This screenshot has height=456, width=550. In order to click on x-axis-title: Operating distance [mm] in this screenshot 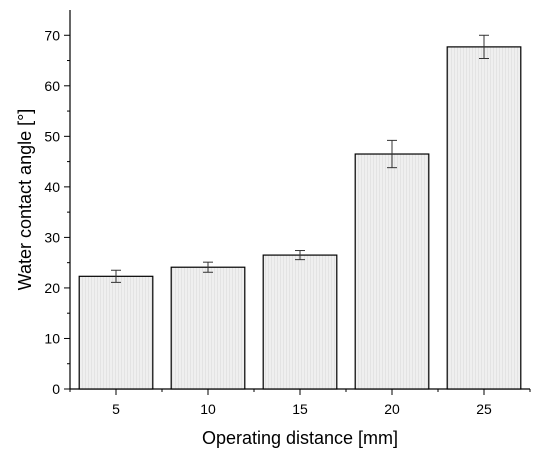, I will do `click(300, 438)`.